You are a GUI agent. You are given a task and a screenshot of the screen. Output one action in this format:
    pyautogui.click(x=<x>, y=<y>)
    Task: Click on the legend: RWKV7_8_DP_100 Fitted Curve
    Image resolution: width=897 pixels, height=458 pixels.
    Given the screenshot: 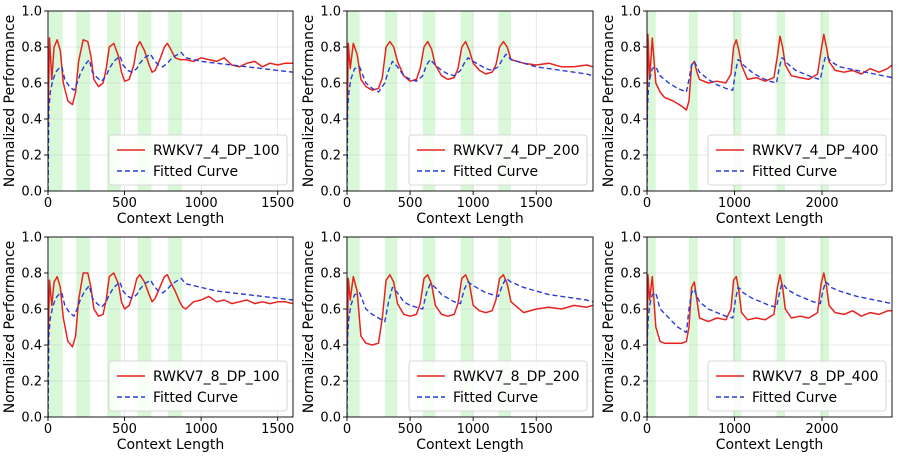 What is the action you would take?
    pyautogui.click(x=198, y=386)
    